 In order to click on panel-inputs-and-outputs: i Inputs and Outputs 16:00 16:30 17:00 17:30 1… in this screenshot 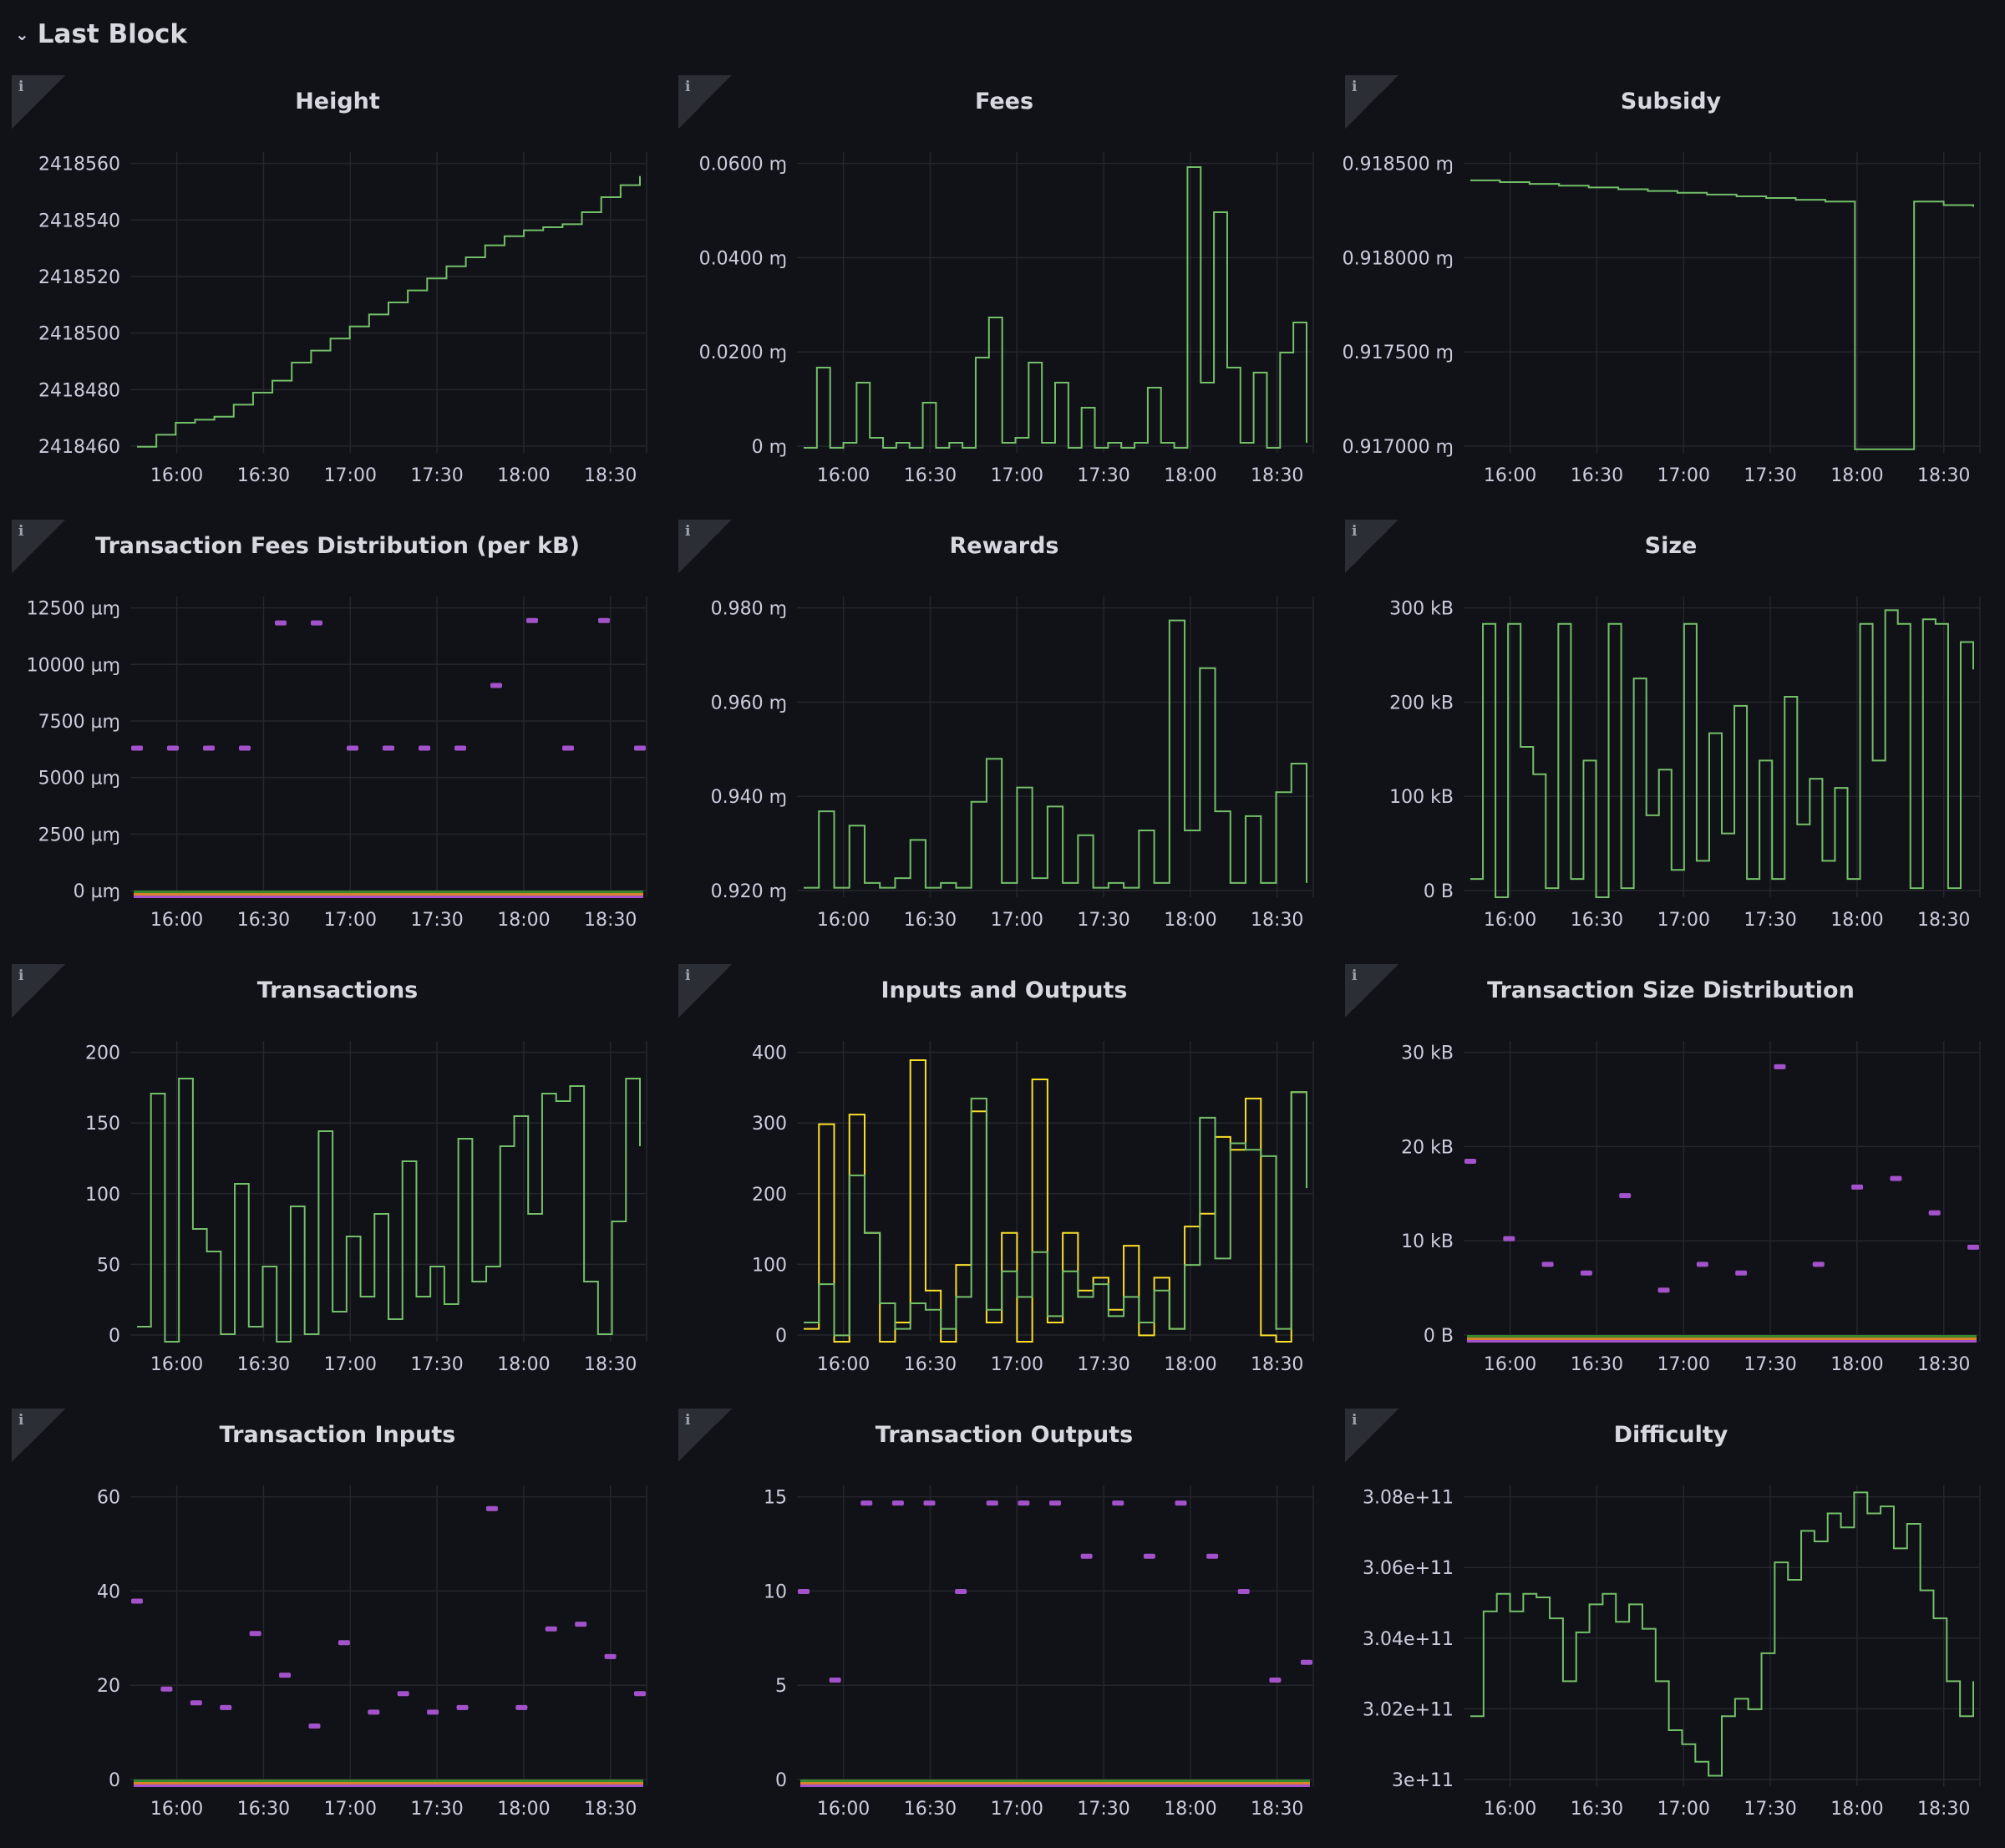, I will do `click(1004, 1181)`.